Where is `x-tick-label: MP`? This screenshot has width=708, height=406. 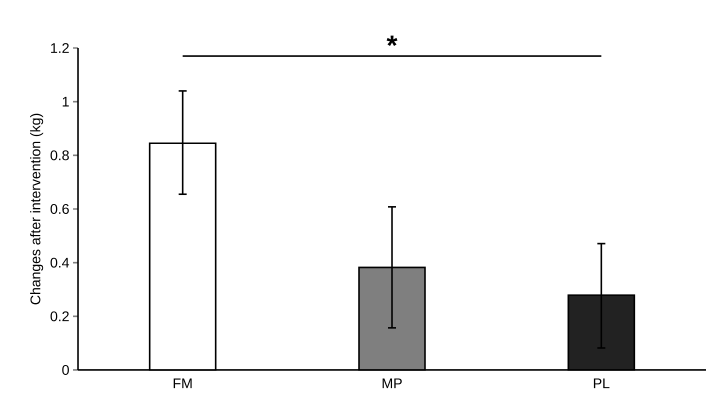 x-tick-label: MP is located at coordinates (392, 383).